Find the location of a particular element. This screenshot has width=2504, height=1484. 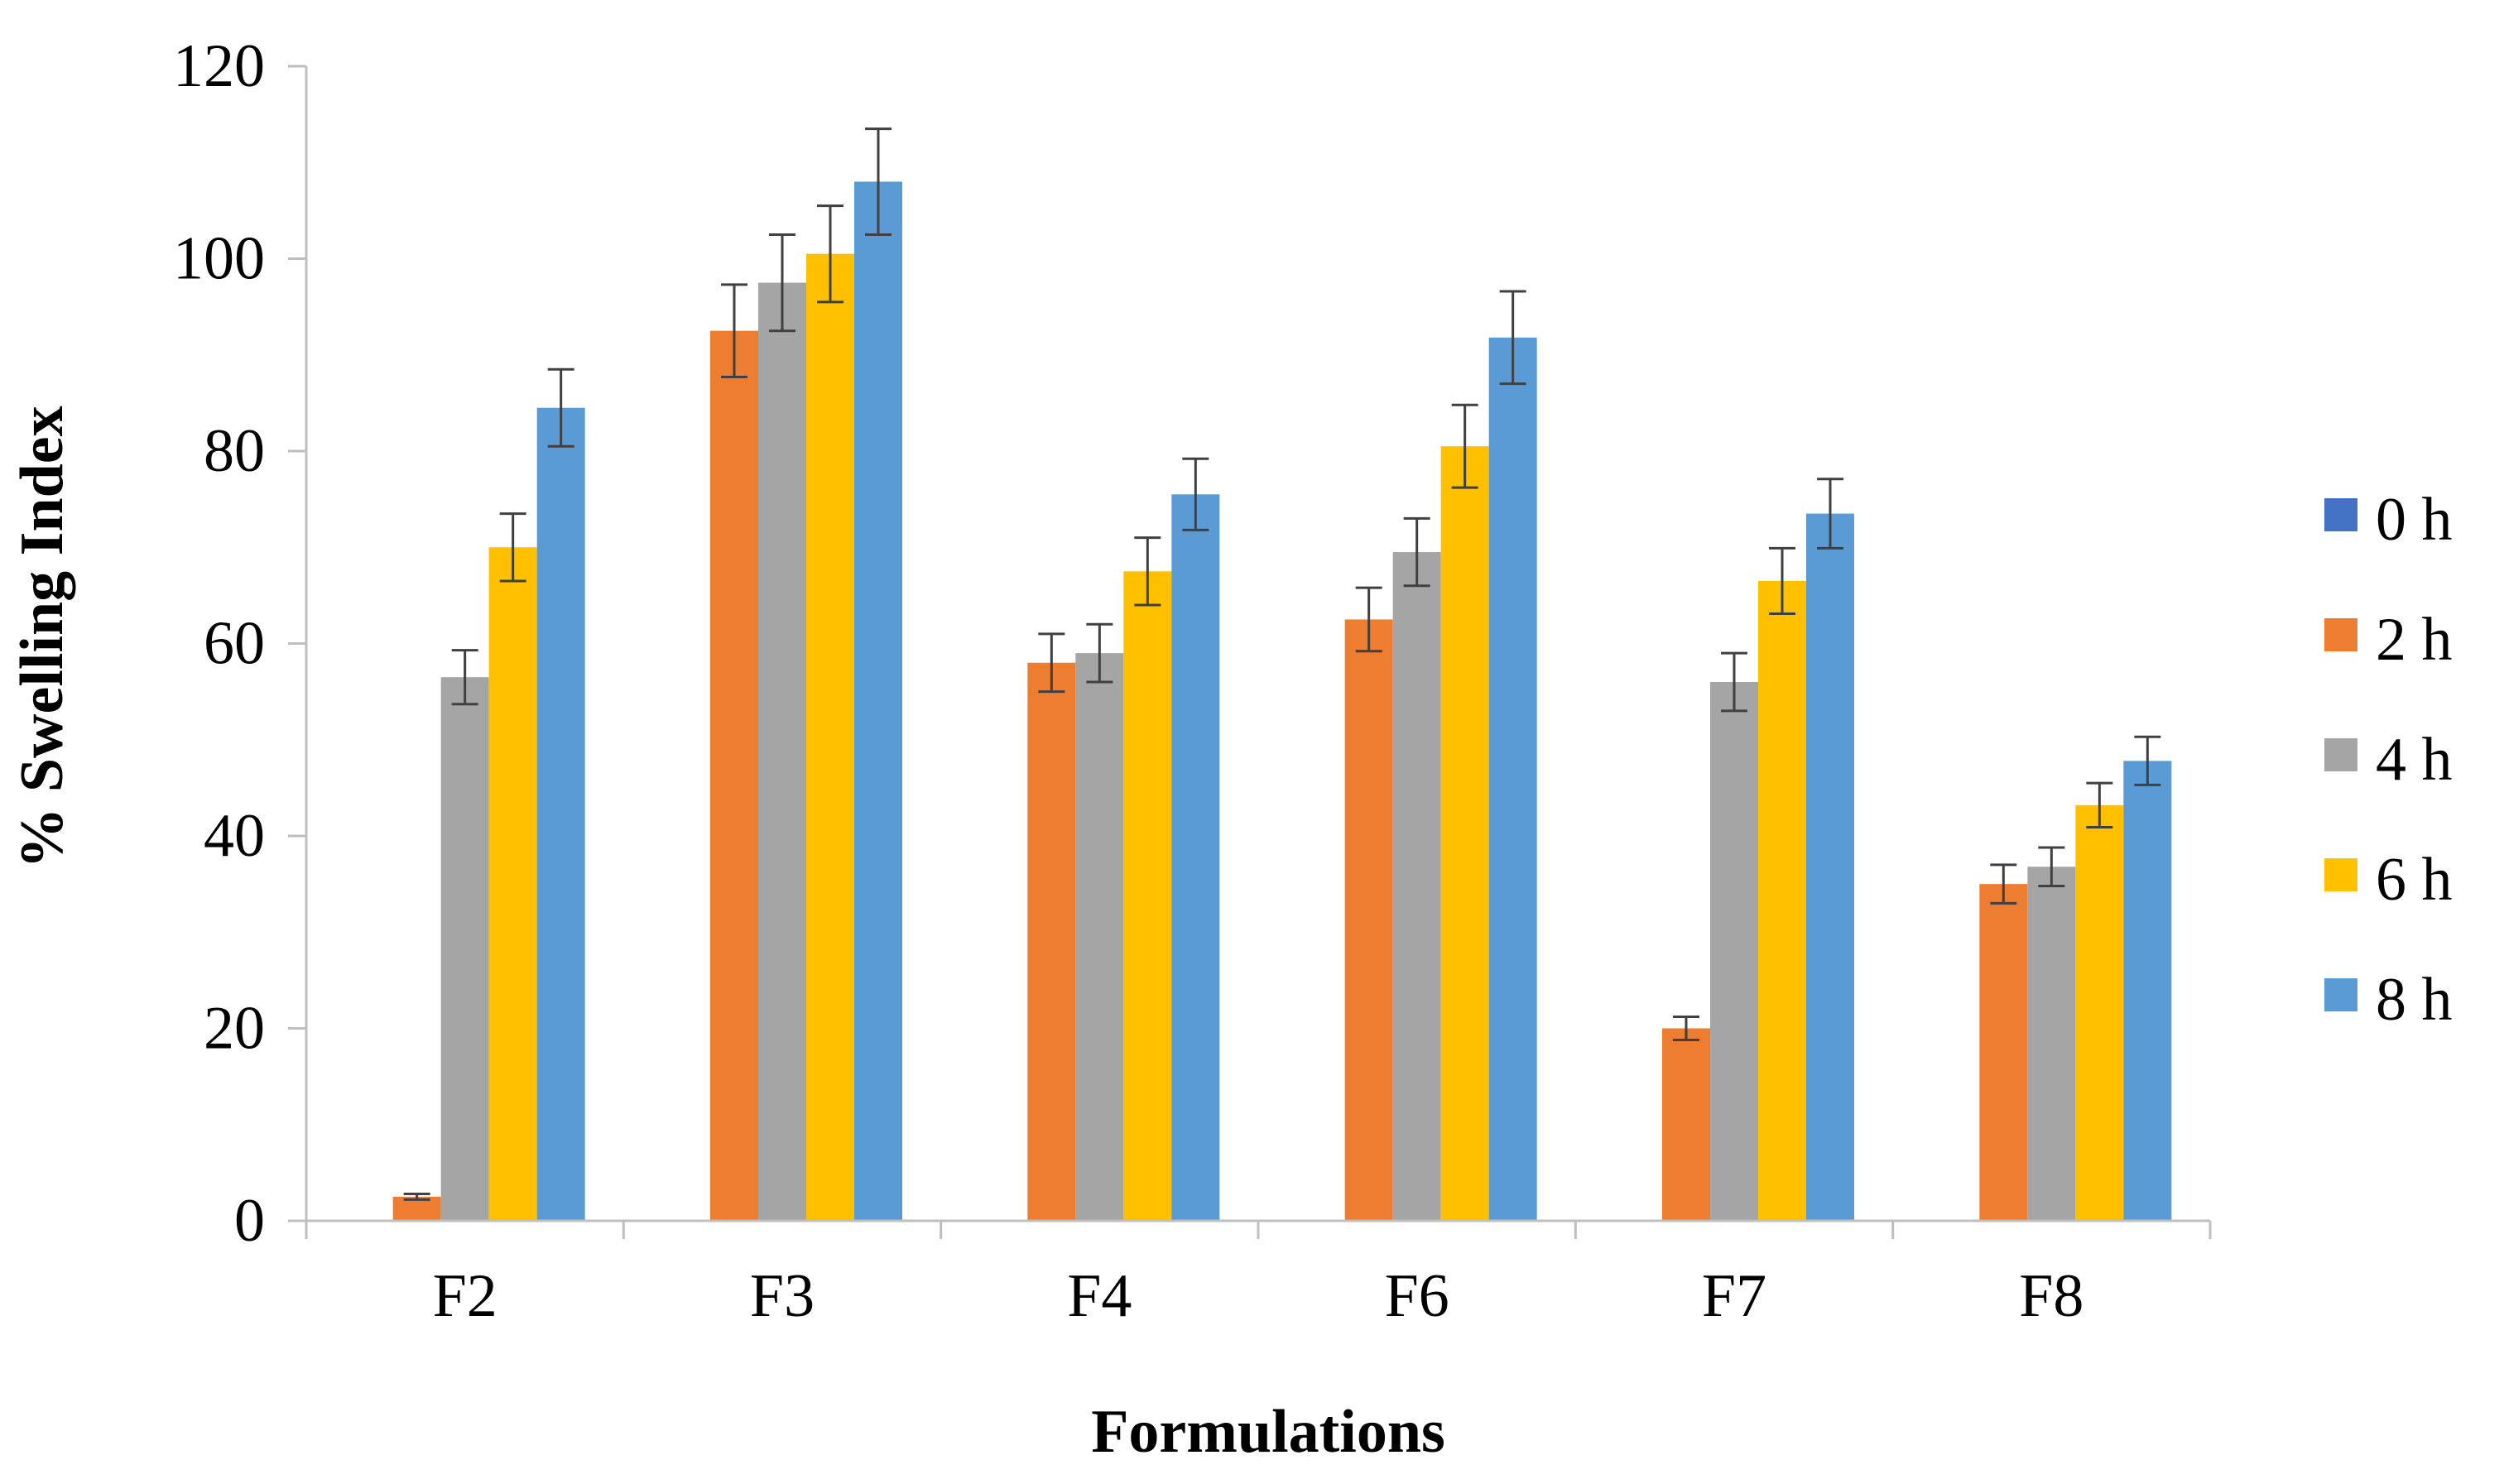

x-tick-label: F8 is located at coordinates (2051, 1296).